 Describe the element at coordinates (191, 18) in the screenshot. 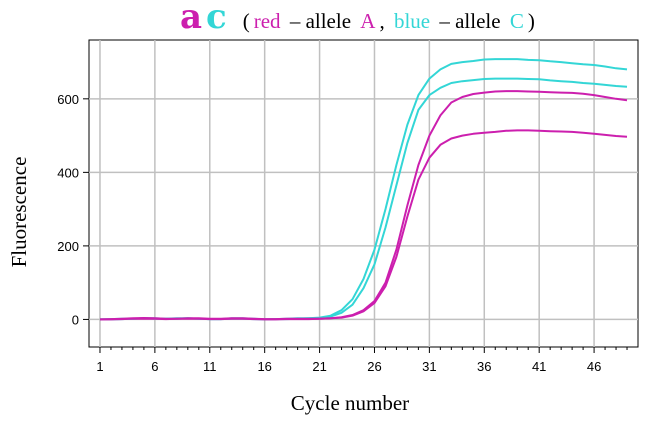

I see `title-letter-a: a` at that location.